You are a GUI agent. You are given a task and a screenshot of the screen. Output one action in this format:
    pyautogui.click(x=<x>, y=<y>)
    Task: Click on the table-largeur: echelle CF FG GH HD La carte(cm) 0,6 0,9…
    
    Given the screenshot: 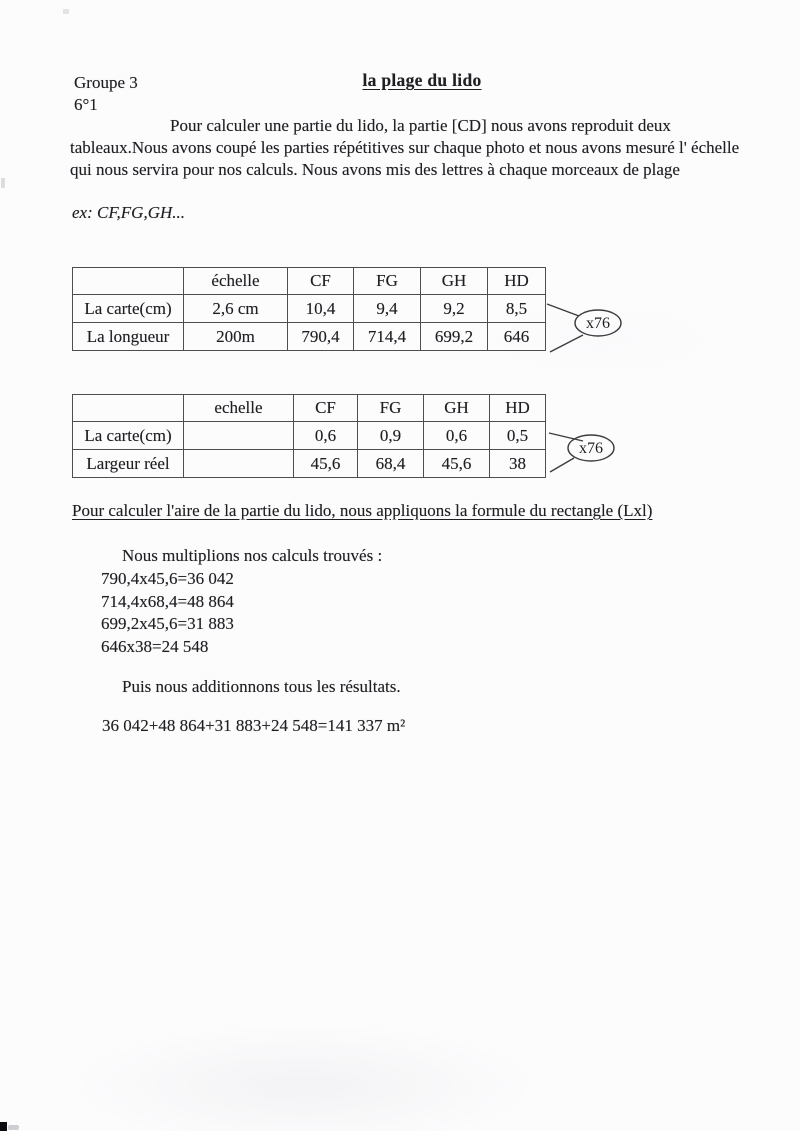 What is the action you would take?
    pyautogui.click(x=309, y=436)
    